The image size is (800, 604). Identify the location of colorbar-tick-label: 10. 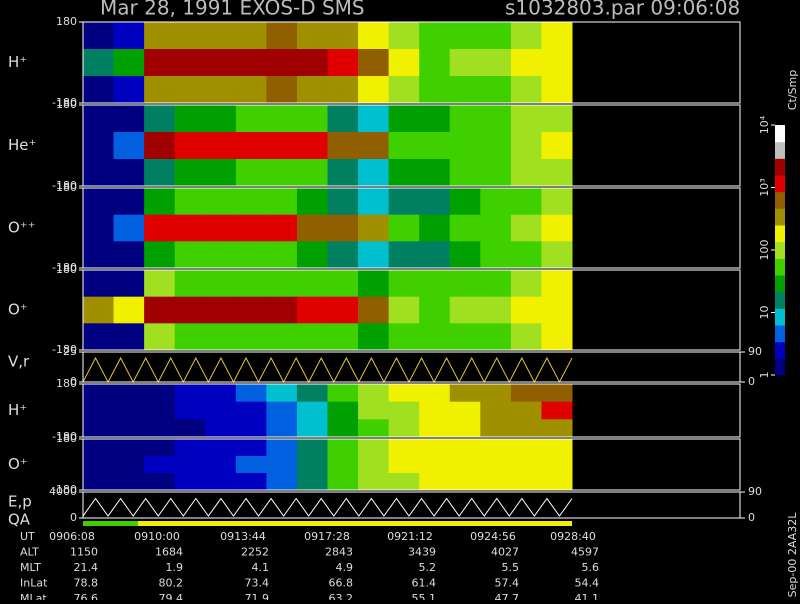
(764, 313).